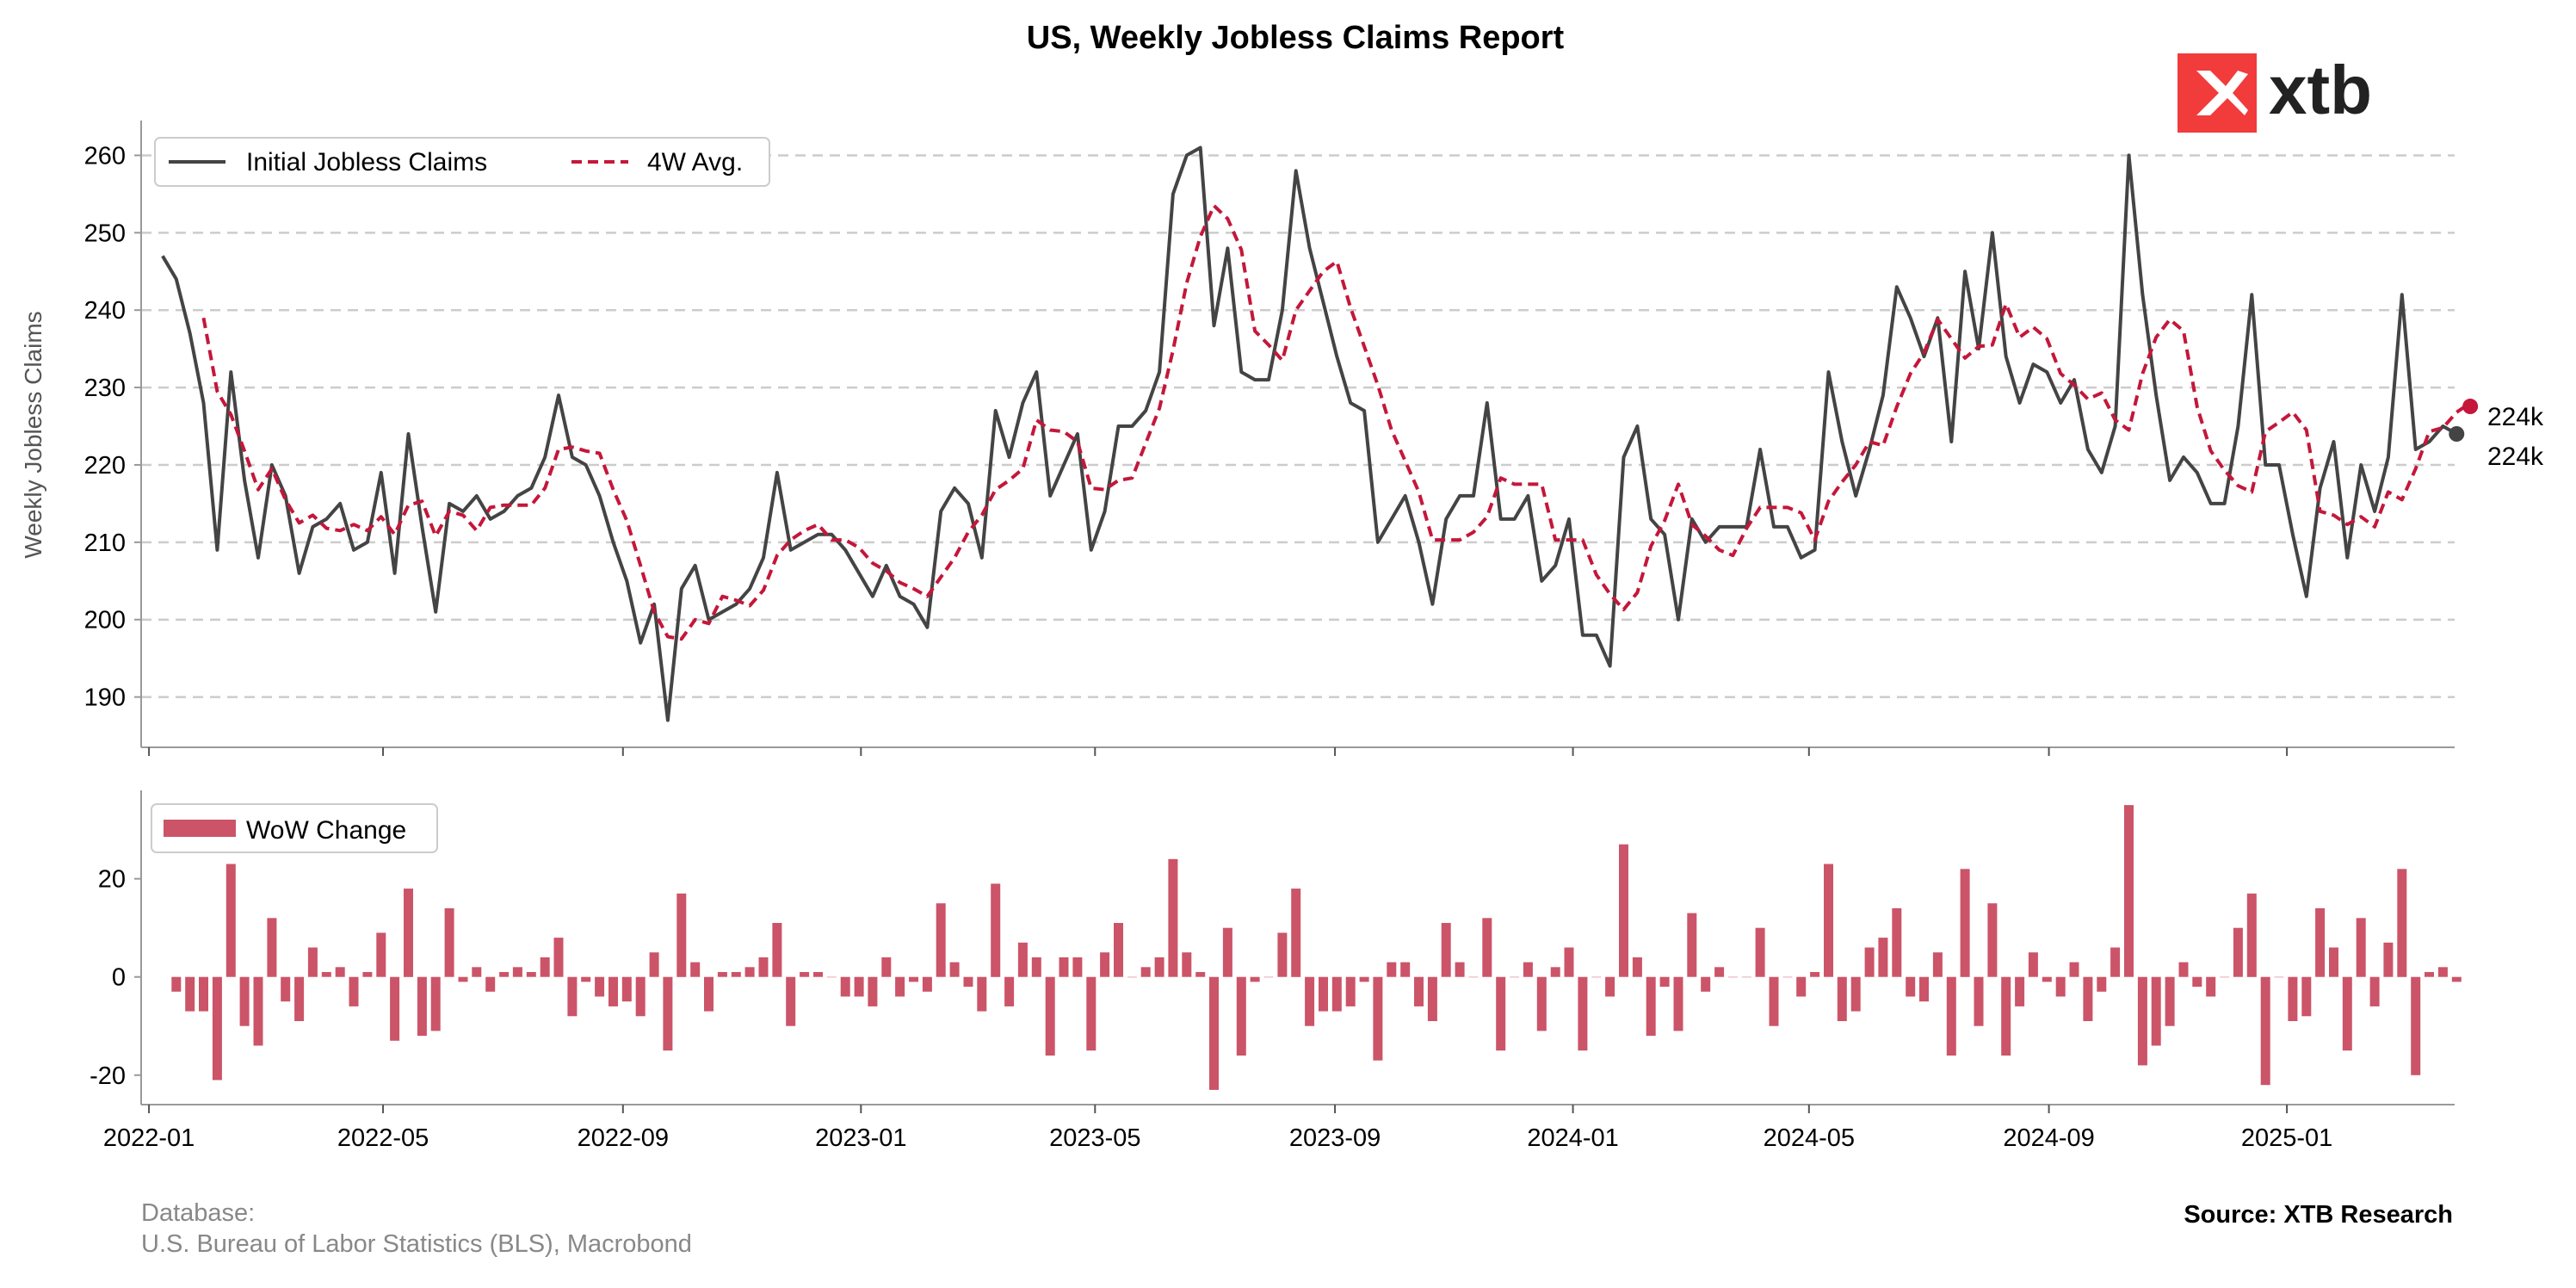 Image resolution: width=2576 pixels, height=1288 pixels. Describe the element at coordinates (2457, 434) in the screenshot. I see `end-marker-claims` at that location.